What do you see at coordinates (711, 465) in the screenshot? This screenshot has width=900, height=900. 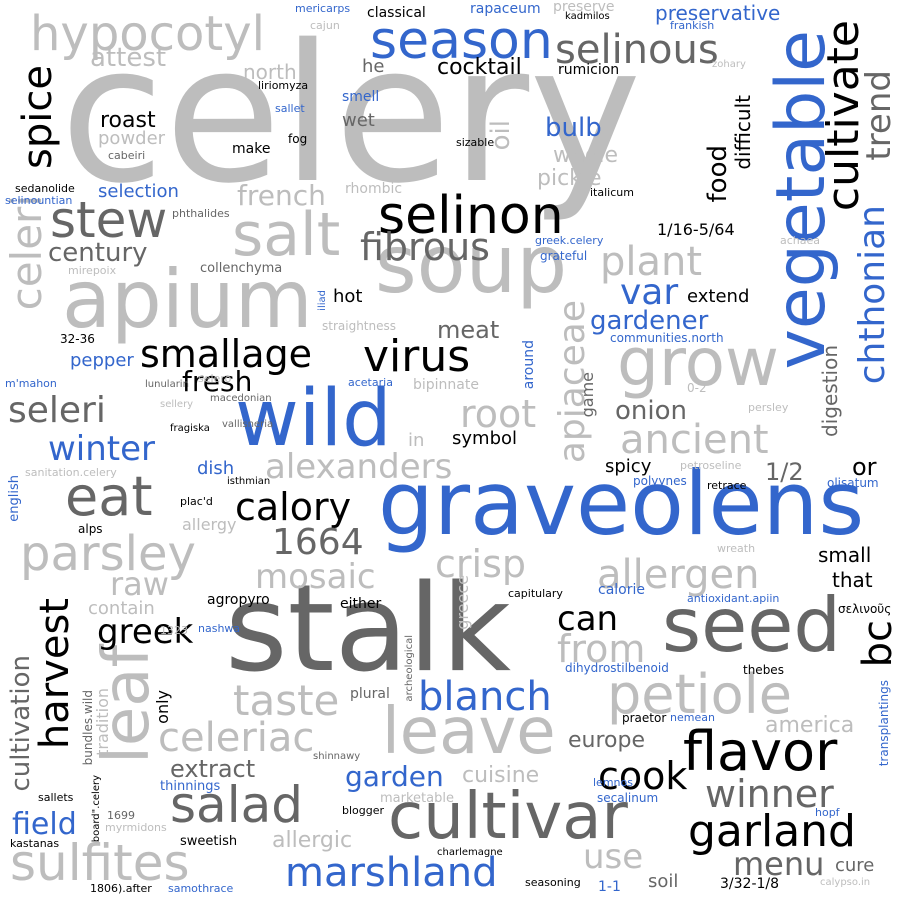 I see `word-petroseline: petroseline` at bounding box center [711, 465].